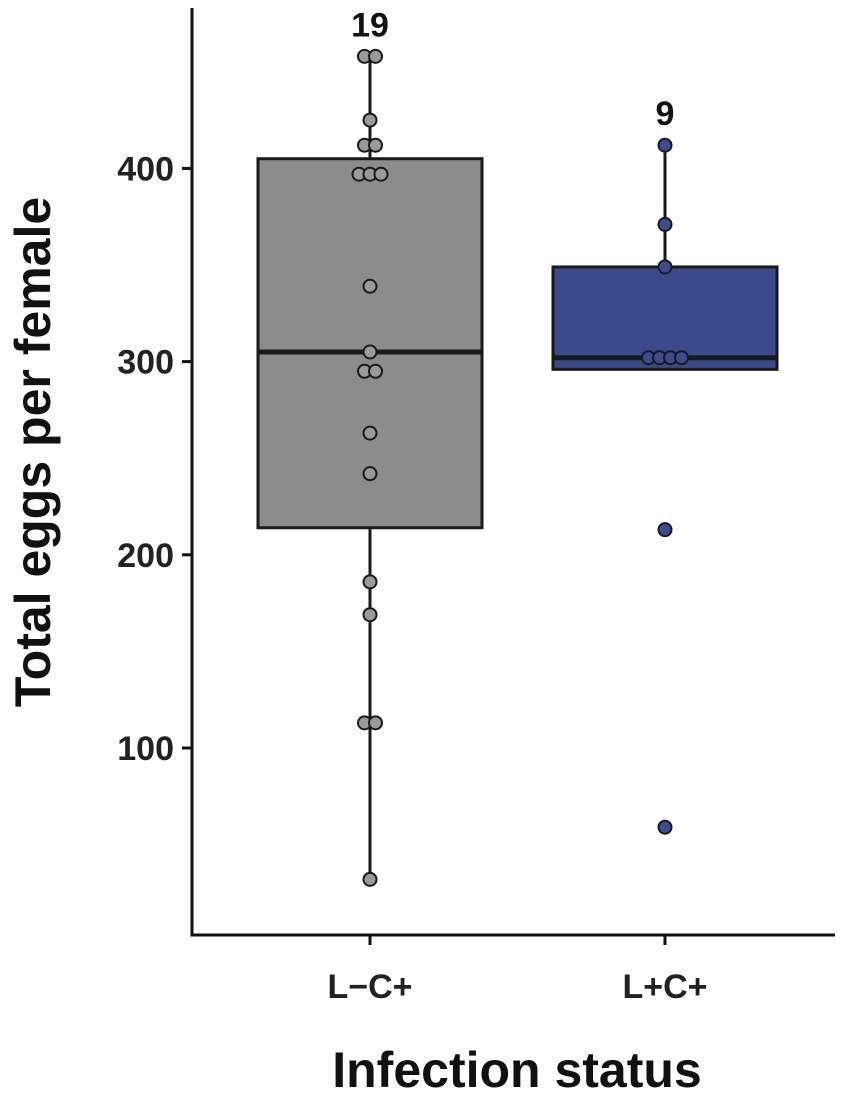 Image resolution: width=851 pixels, height=1096 pixels. What do you see at coordinates (665, 114) in the screenshot?
I see `sample-size-label: 9` at bounding box center [665, 114].